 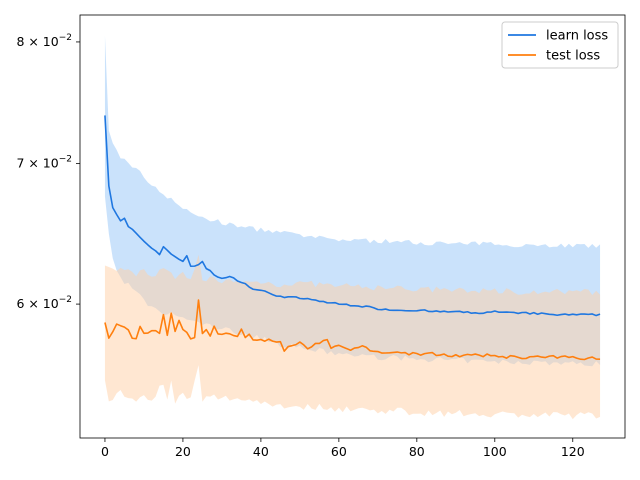 What do you see at coordinates (339, 451) in the screenshot?
I see `x-tick-label: 60` at bounding box center [339, 451].